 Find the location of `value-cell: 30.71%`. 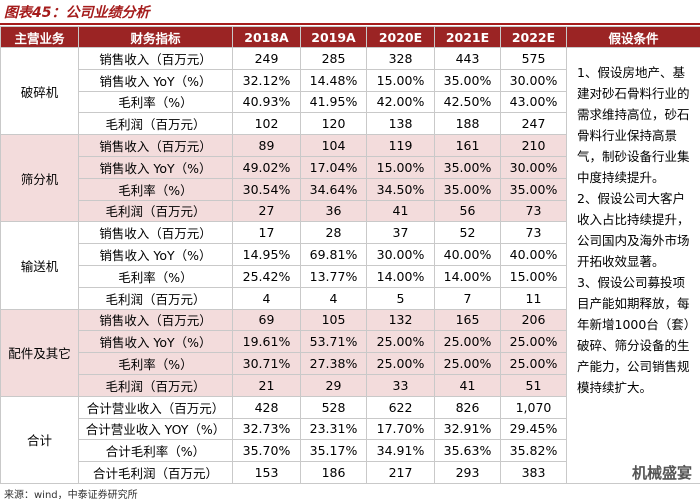

value-cell: 30.71% is located at coordinates (266, 363).